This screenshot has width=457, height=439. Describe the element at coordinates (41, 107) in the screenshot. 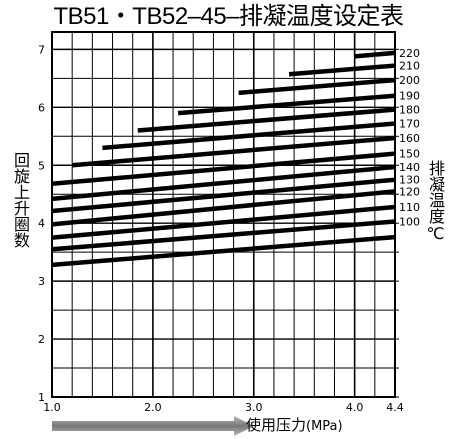

I see `y-tick-label: 6` at that location.